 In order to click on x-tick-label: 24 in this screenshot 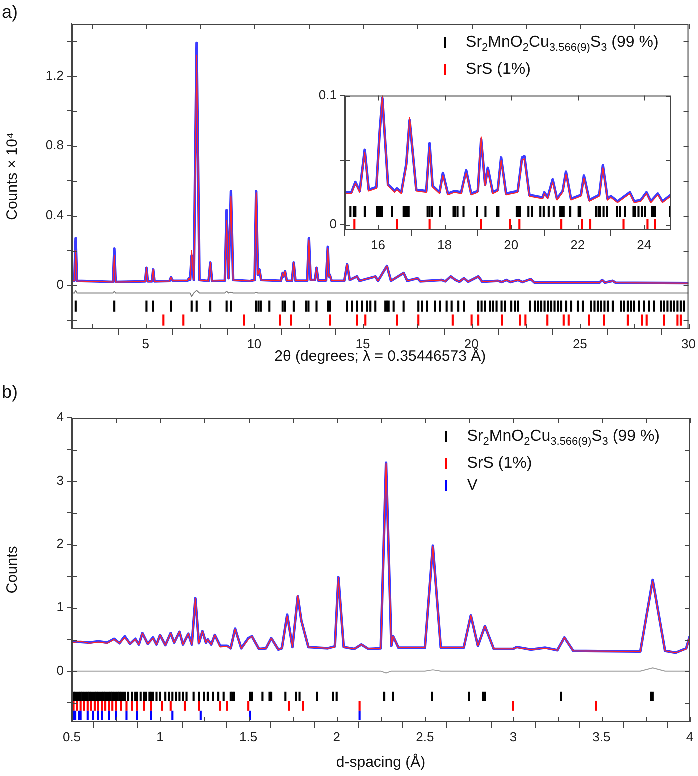, I will do `click(644, 244)`.